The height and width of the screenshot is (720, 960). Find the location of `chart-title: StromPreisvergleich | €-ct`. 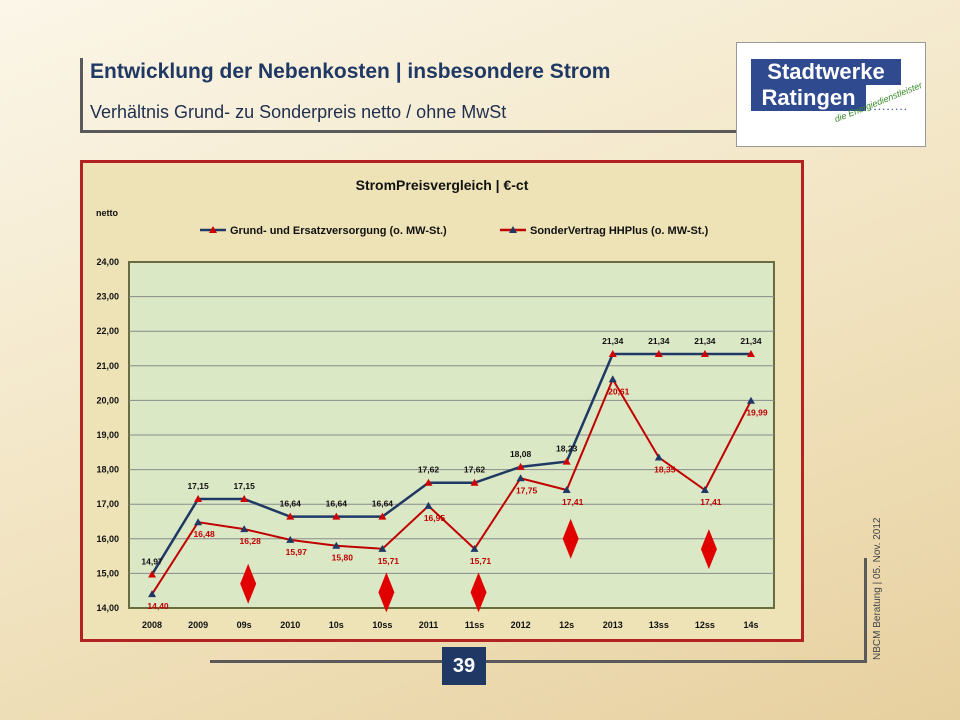

chart-title: StromPreisvergleich | €-ct is located at coordinates (442, 185).